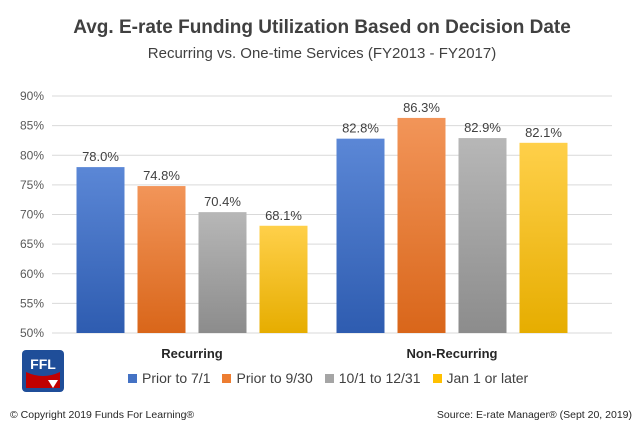 The image size is (644, 441). Describe the element at coordinates (452, 353) in the screenshot. I see `category-label: Non-Recurring` at that location.